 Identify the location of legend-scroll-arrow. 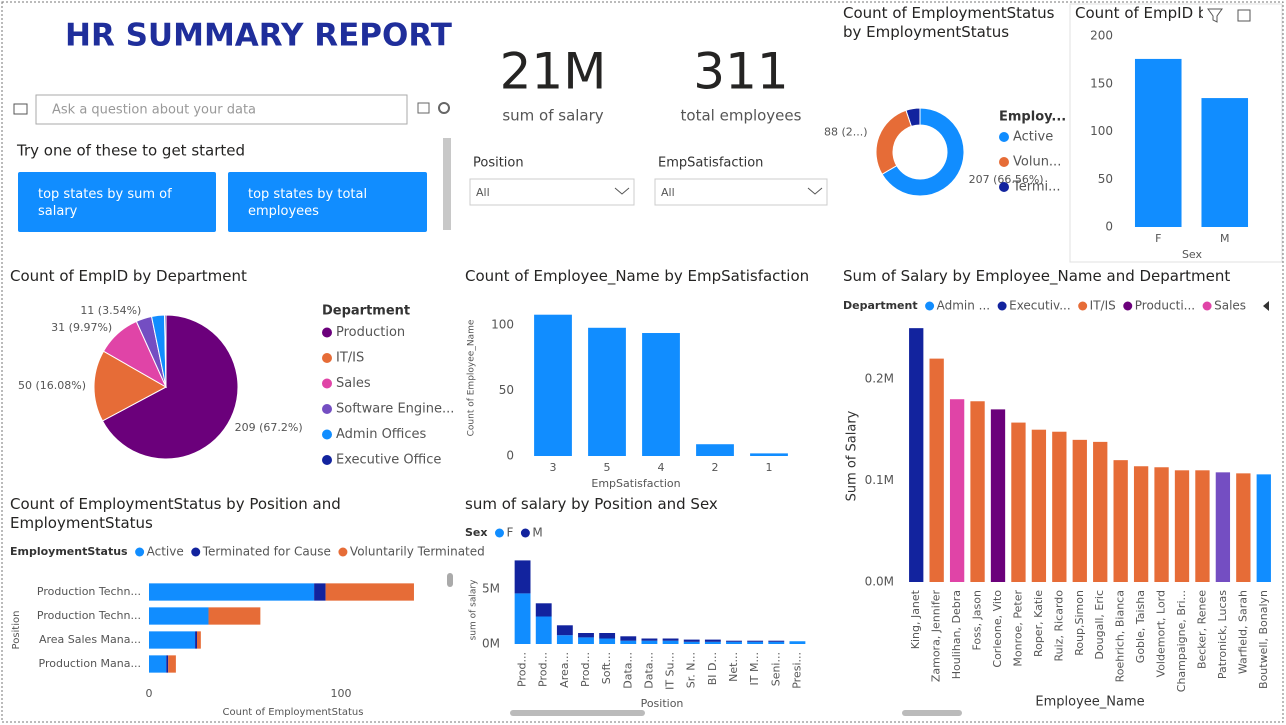
(1266, 306).